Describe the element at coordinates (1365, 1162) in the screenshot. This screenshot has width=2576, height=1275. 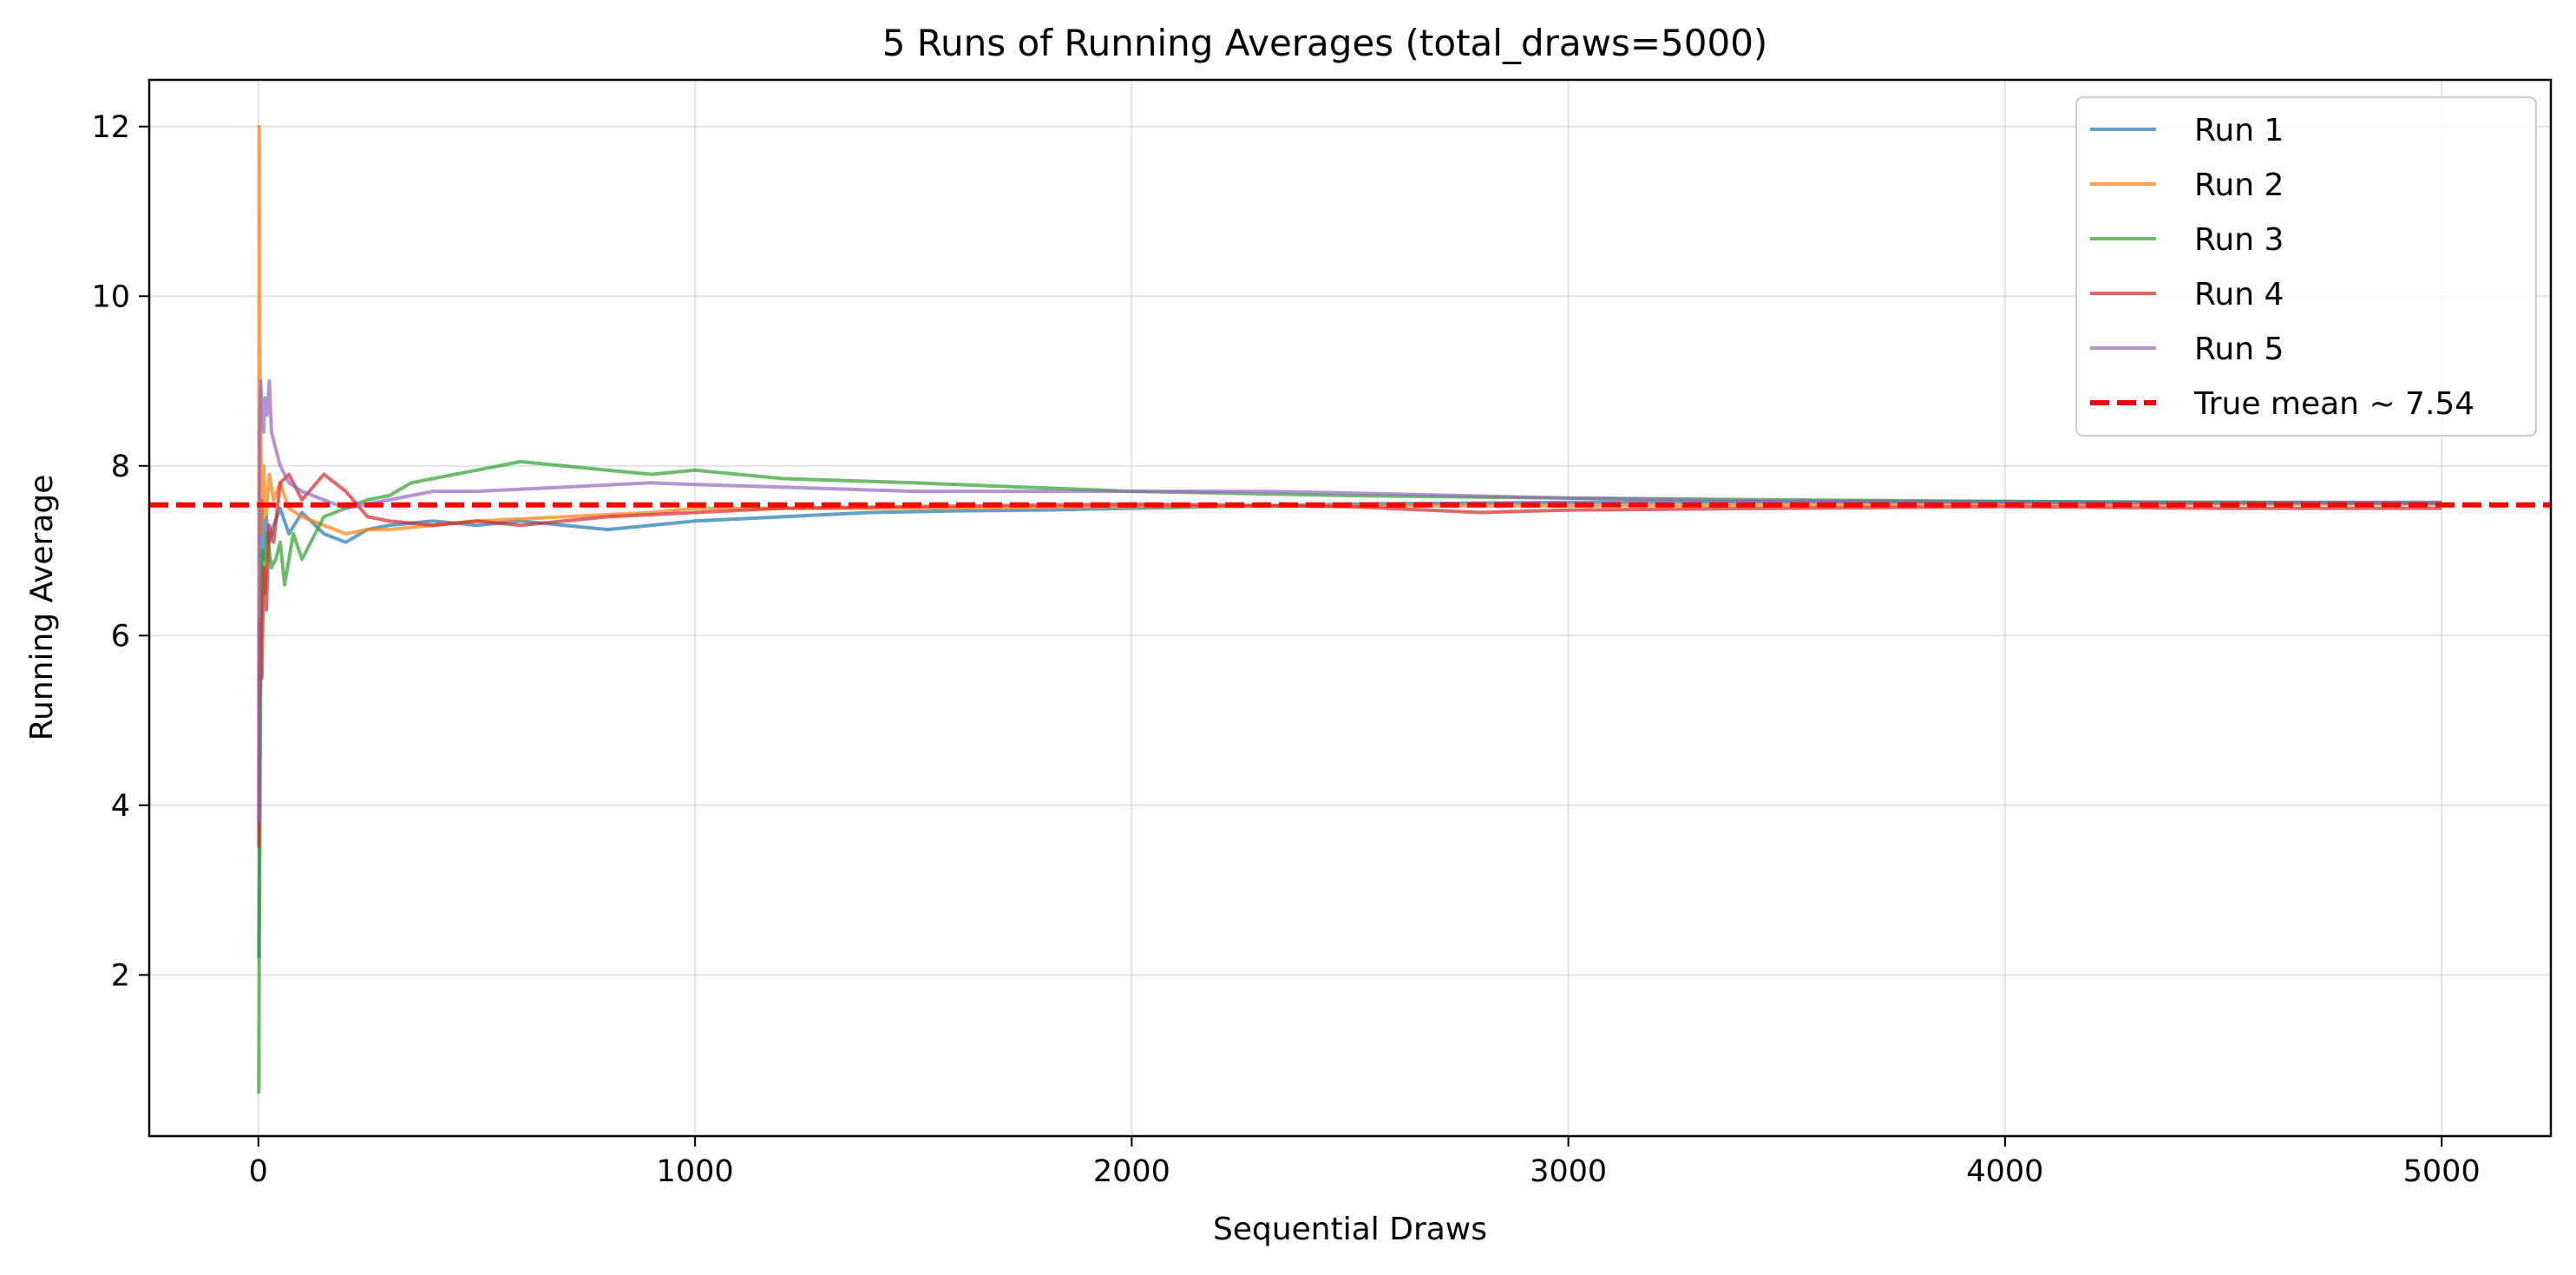
I see `x-axis: 0 1000 2000 3000 4000 5000` at that location.